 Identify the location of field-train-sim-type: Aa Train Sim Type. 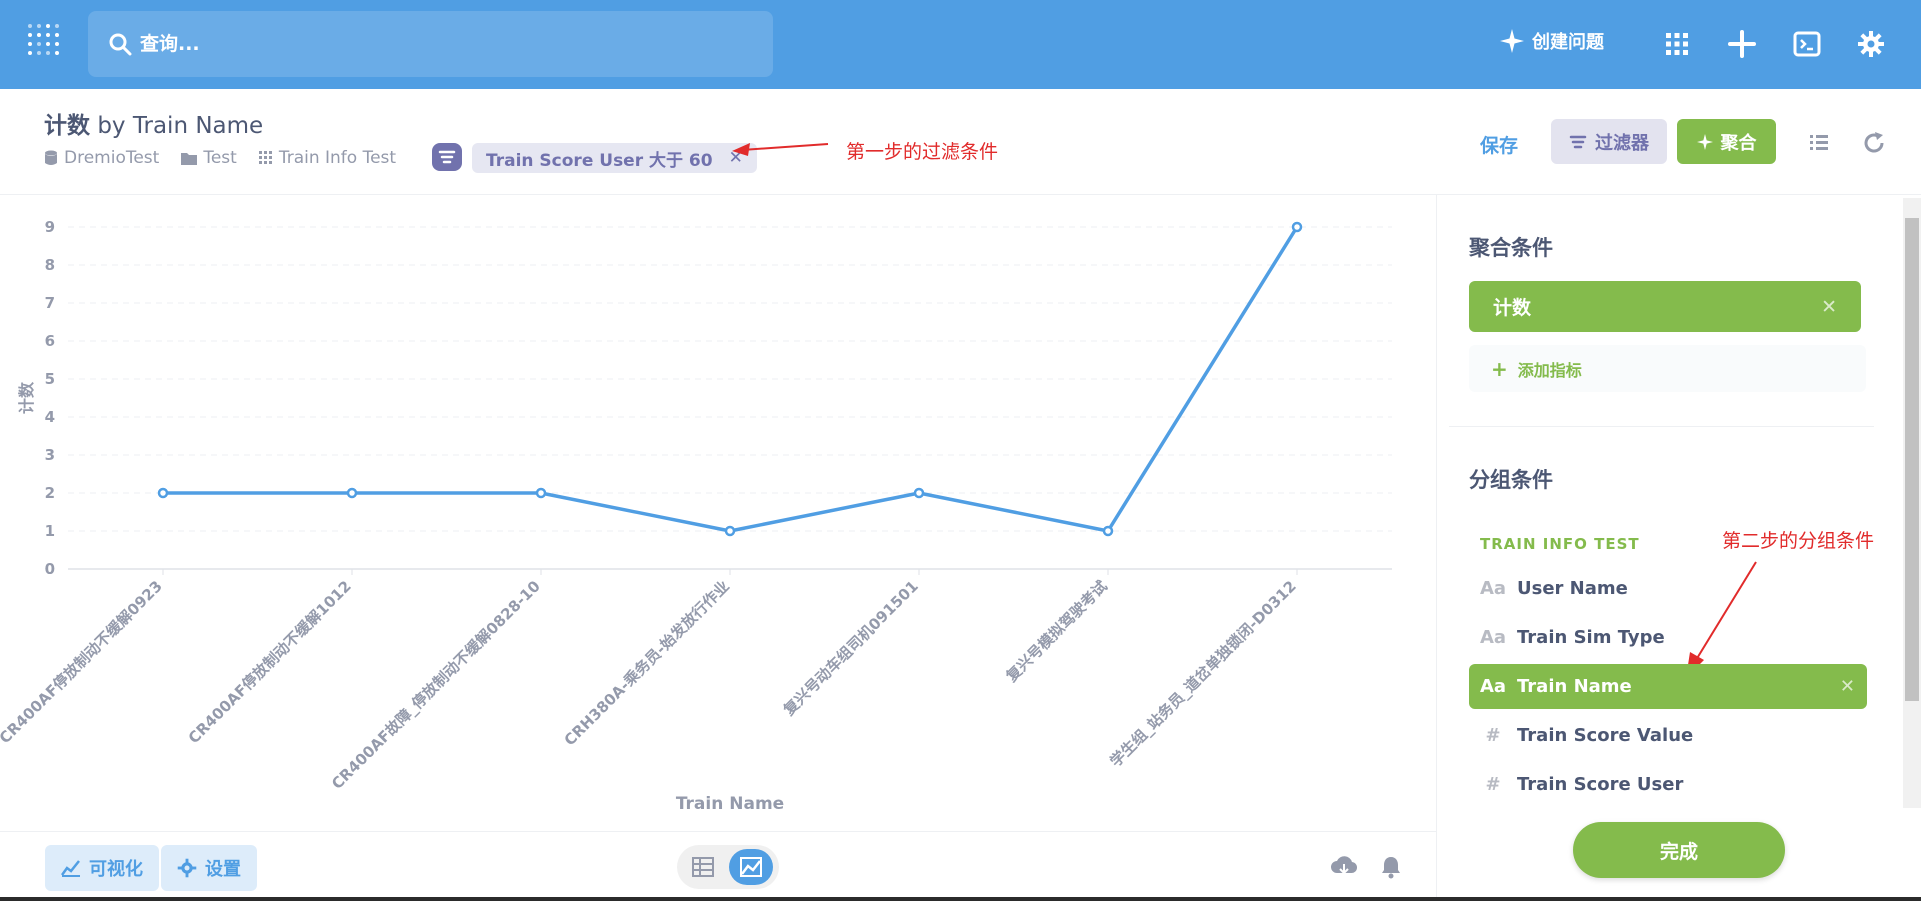
(1668, 637).